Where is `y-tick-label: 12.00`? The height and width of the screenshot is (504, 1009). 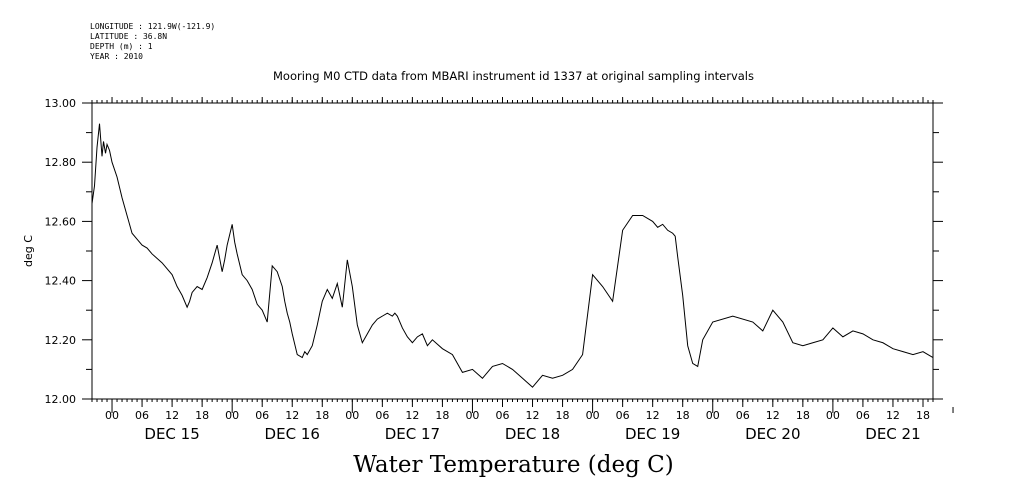 y-tick-label: 12.00 is located at coordinates (61, 399).